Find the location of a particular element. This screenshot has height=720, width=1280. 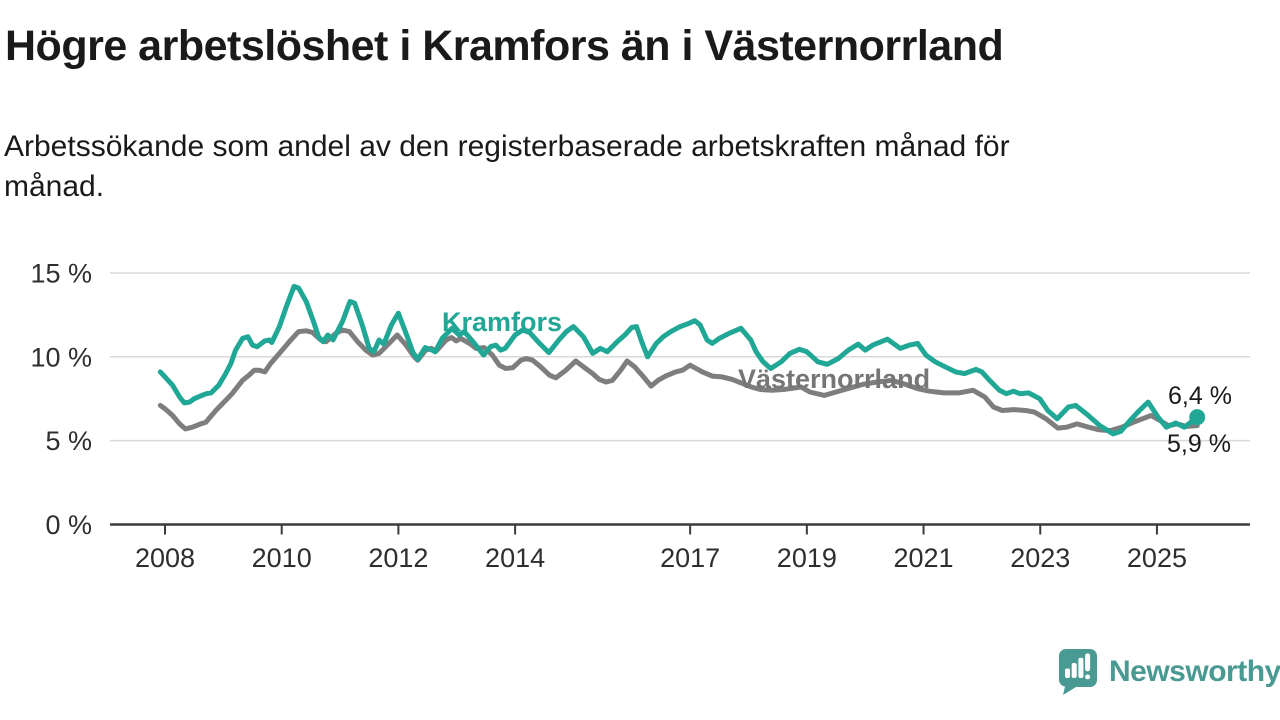

kramfors-end-value-label: 6,4 % is located at coordinates (1200, 396).